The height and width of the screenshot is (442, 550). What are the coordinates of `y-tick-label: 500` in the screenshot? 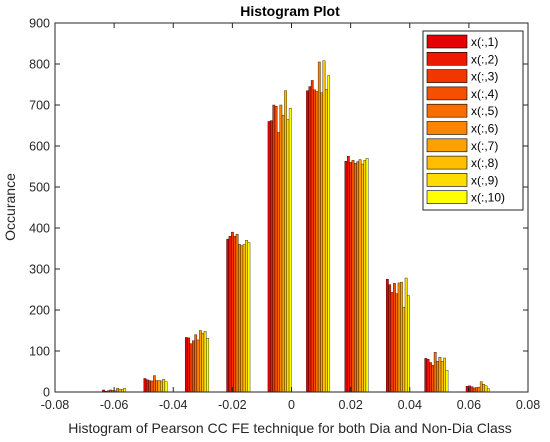 It's located at (39, 188).